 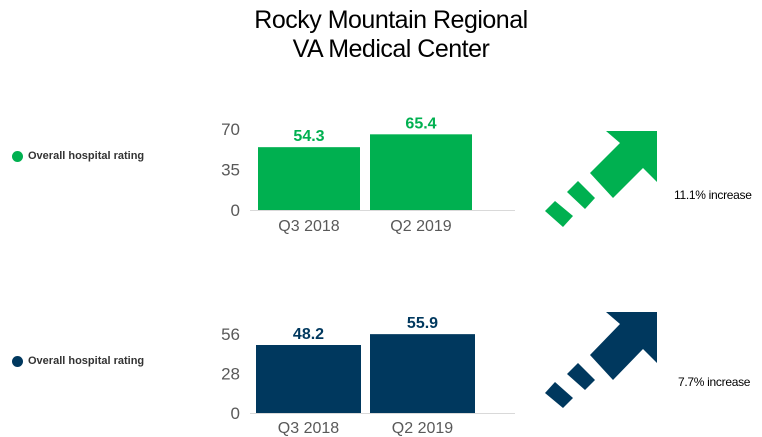 I want to click on title-line-2: VA Medical Center, so click(x=391, y=49).